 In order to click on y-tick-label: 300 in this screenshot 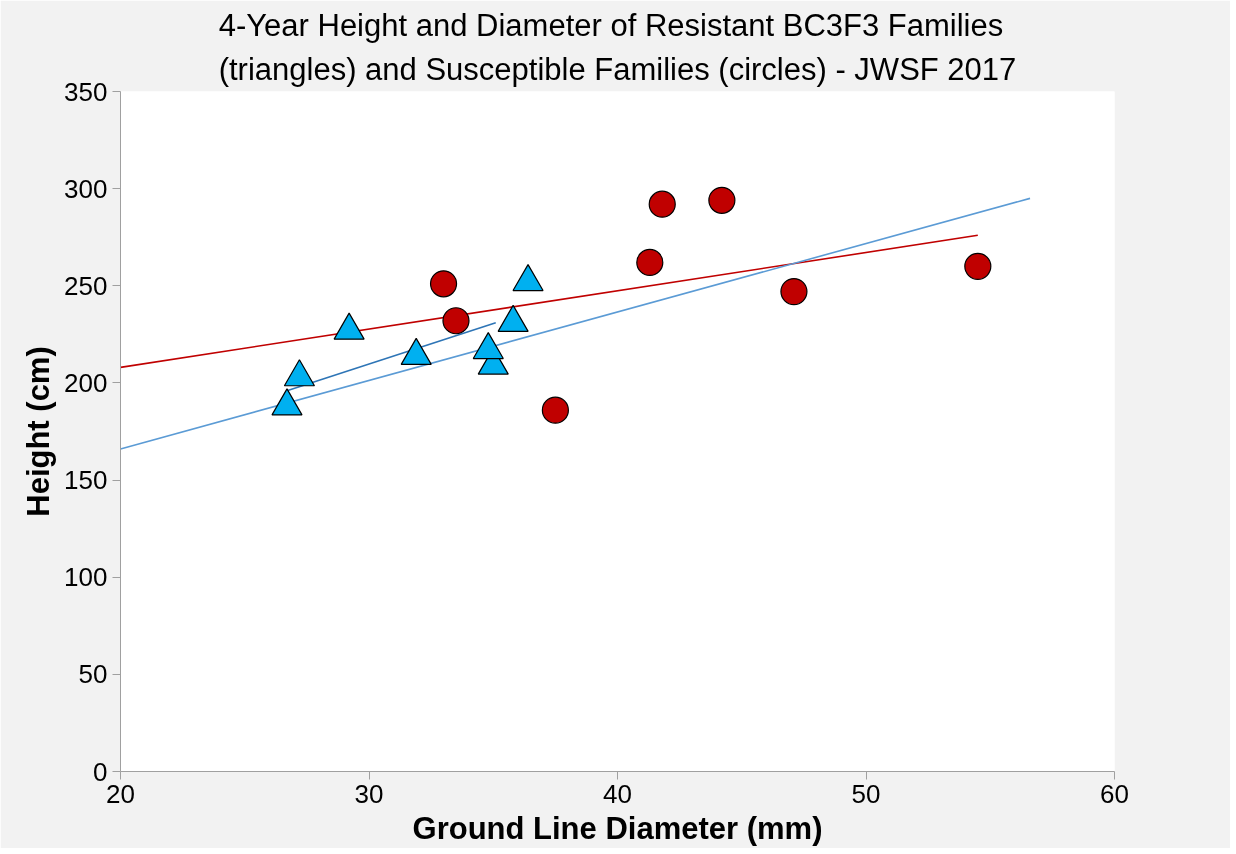, I will do `click(86, 188)`.